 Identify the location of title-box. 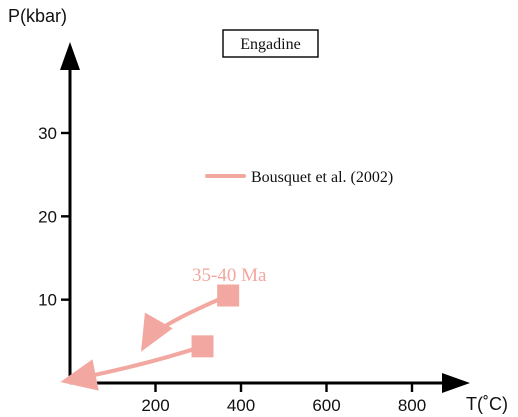
(270, 43).